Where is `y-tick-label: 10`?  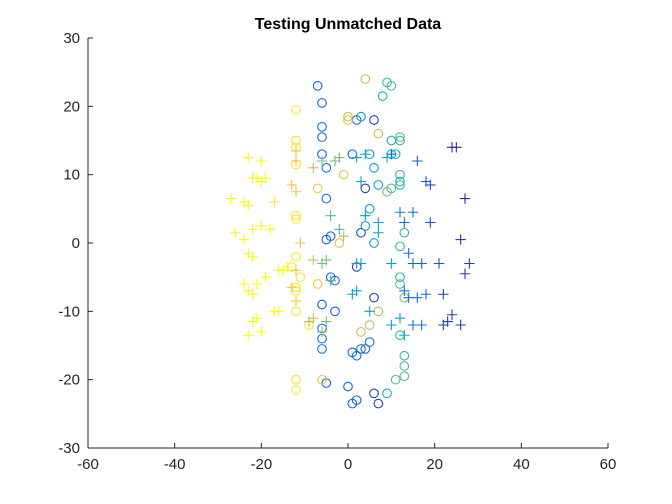
y-tick-label: 10 is located at coordinates (71, 175).